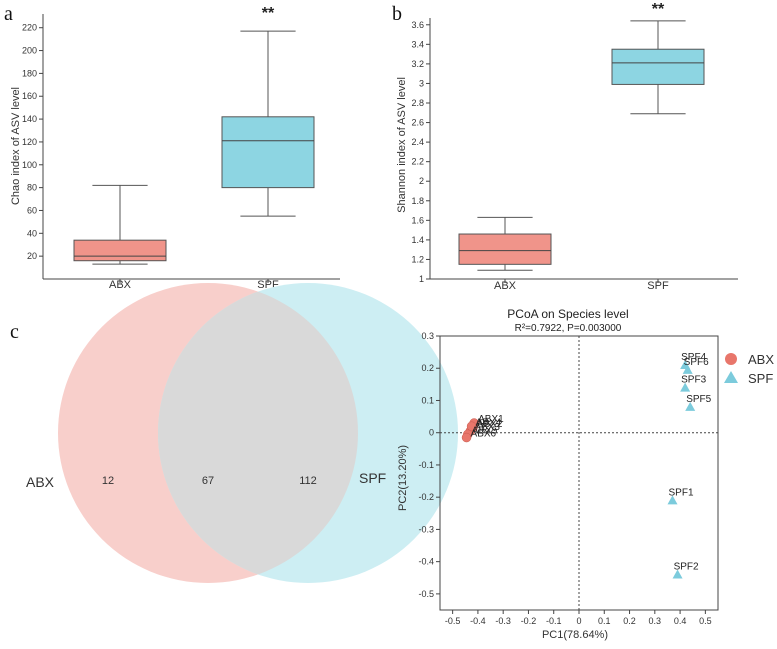 The height and width of the screenshot is (649, 777). Describe the element at coordinates (417, 259) in the screenshot. I see `y-tick-label: 1.2` at that location.